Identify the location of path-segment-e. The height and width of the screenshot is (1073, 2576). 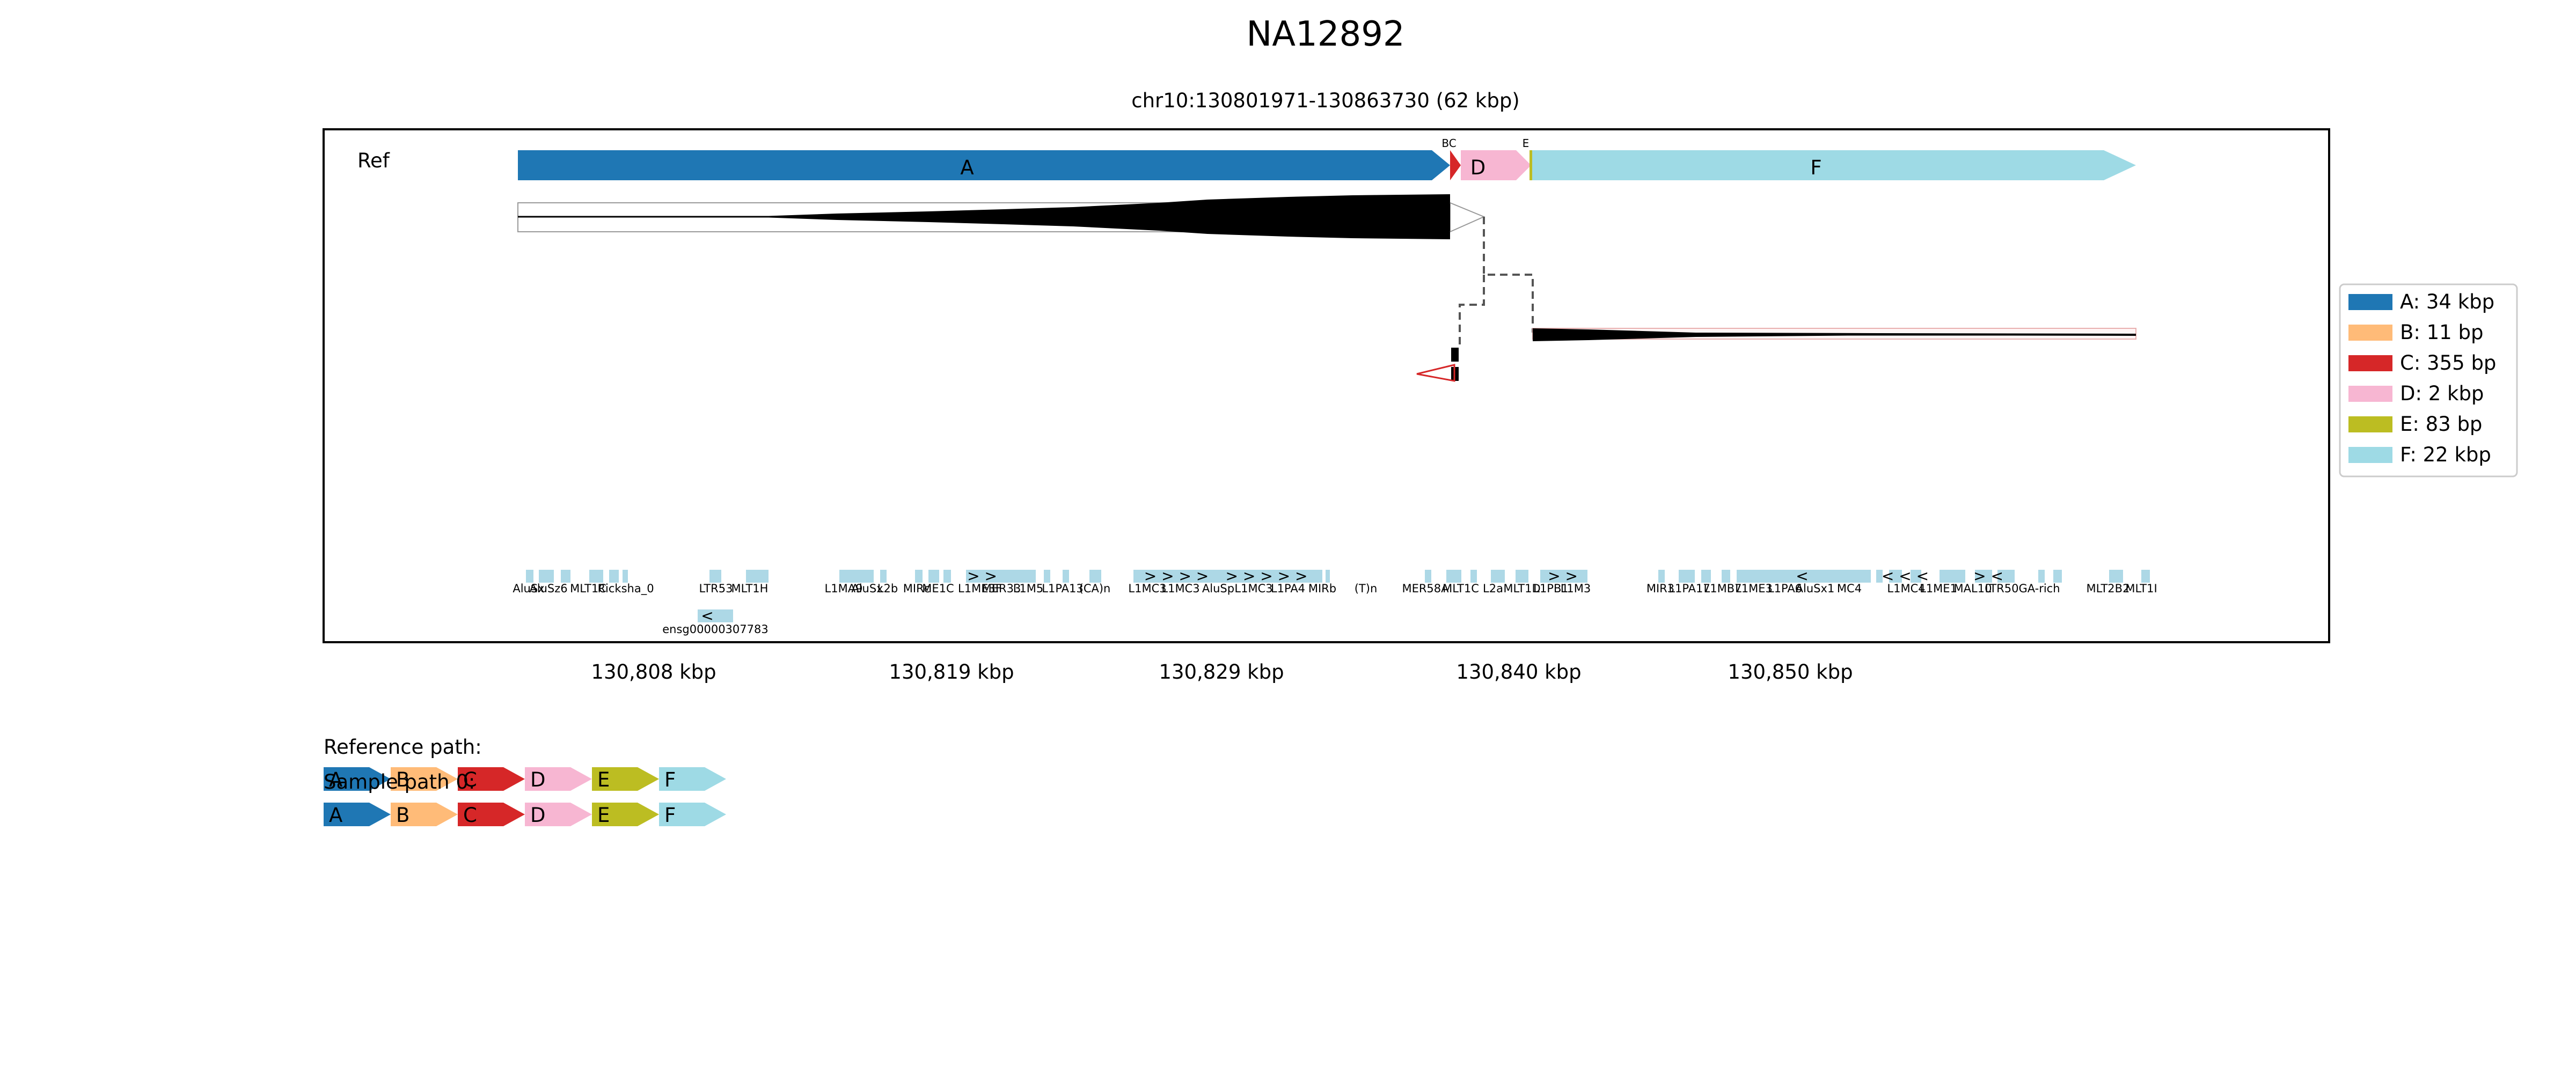
(625, 815).